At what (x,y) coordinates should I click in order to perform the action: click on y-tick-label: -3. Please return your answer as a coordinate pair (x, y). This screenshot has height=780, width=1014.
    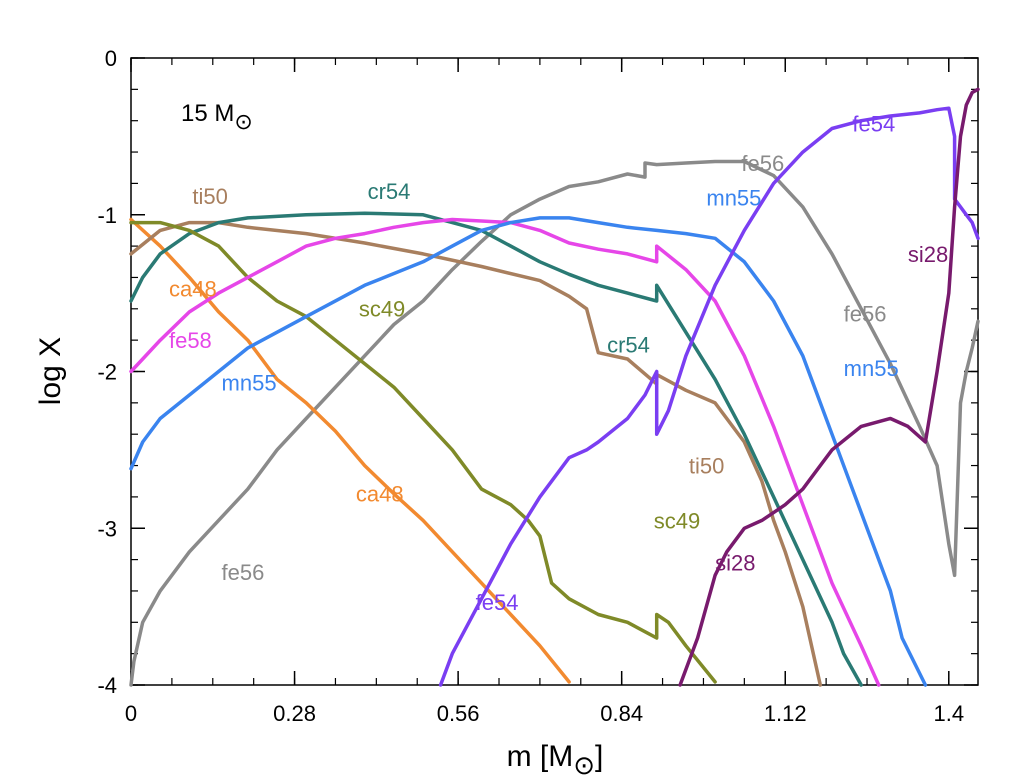
    Looking at the image, I should click on (107, 528).